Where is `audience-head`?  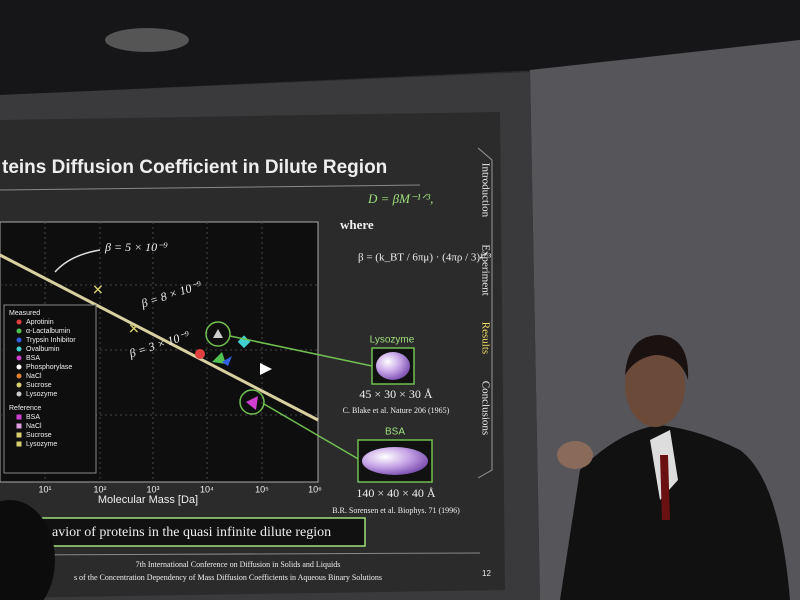
audience-head is located at coordinates (27, 550).